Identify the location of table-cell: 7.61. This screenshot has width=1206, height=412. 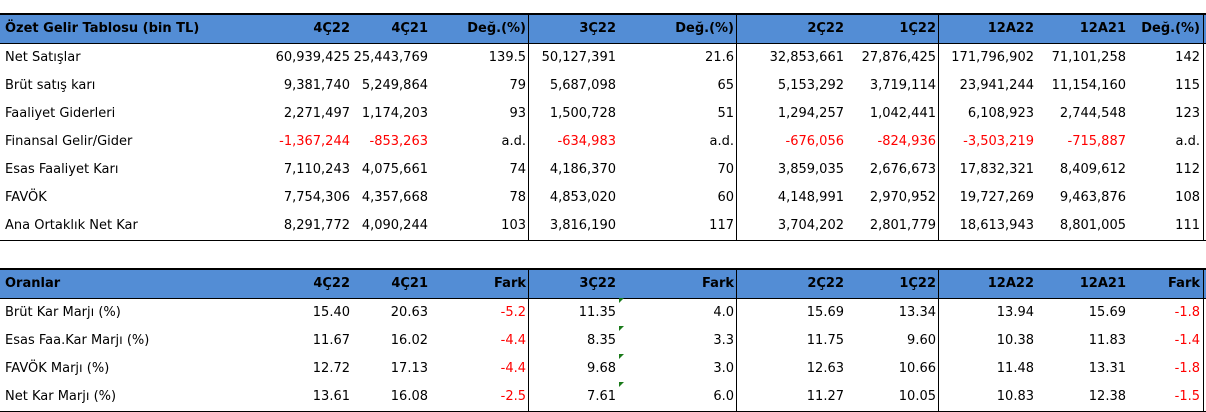
(601, 396).